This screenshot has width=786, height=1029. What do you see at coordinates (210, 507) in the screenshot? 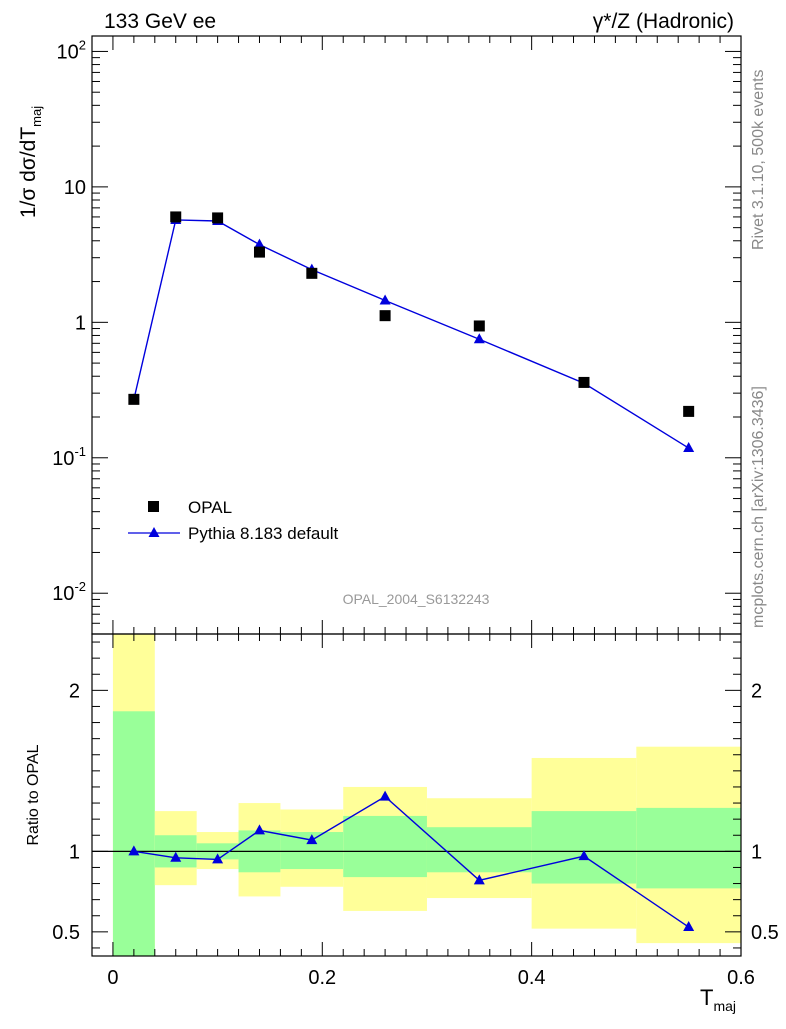
I see `legend-label-opal: OPAL` at bounding box center [210, 507].